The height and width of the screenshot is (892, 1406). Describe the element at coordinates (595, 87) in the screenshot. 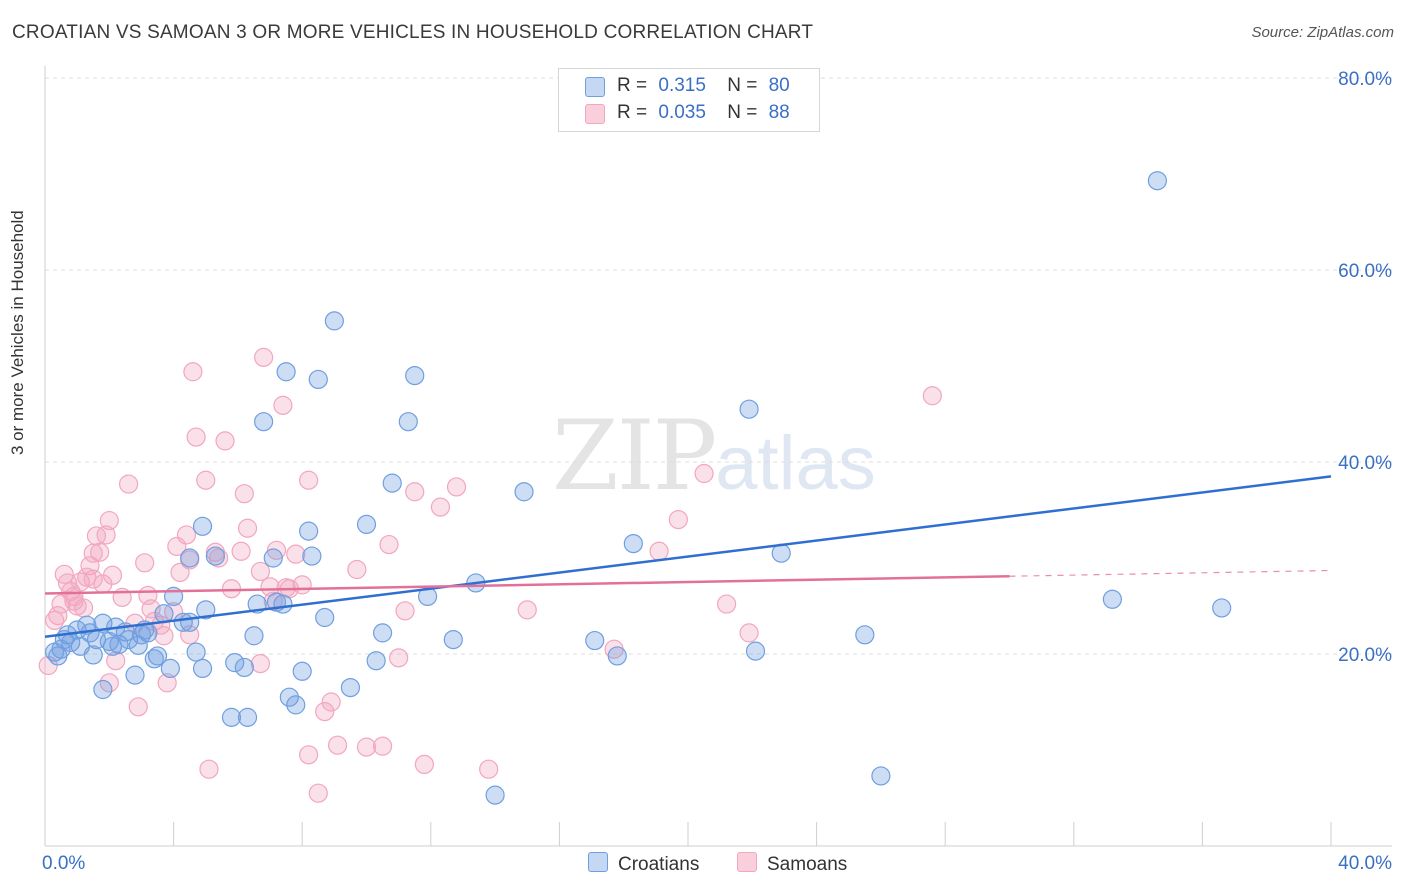

I see `legend-swatch-croatians` at that location.